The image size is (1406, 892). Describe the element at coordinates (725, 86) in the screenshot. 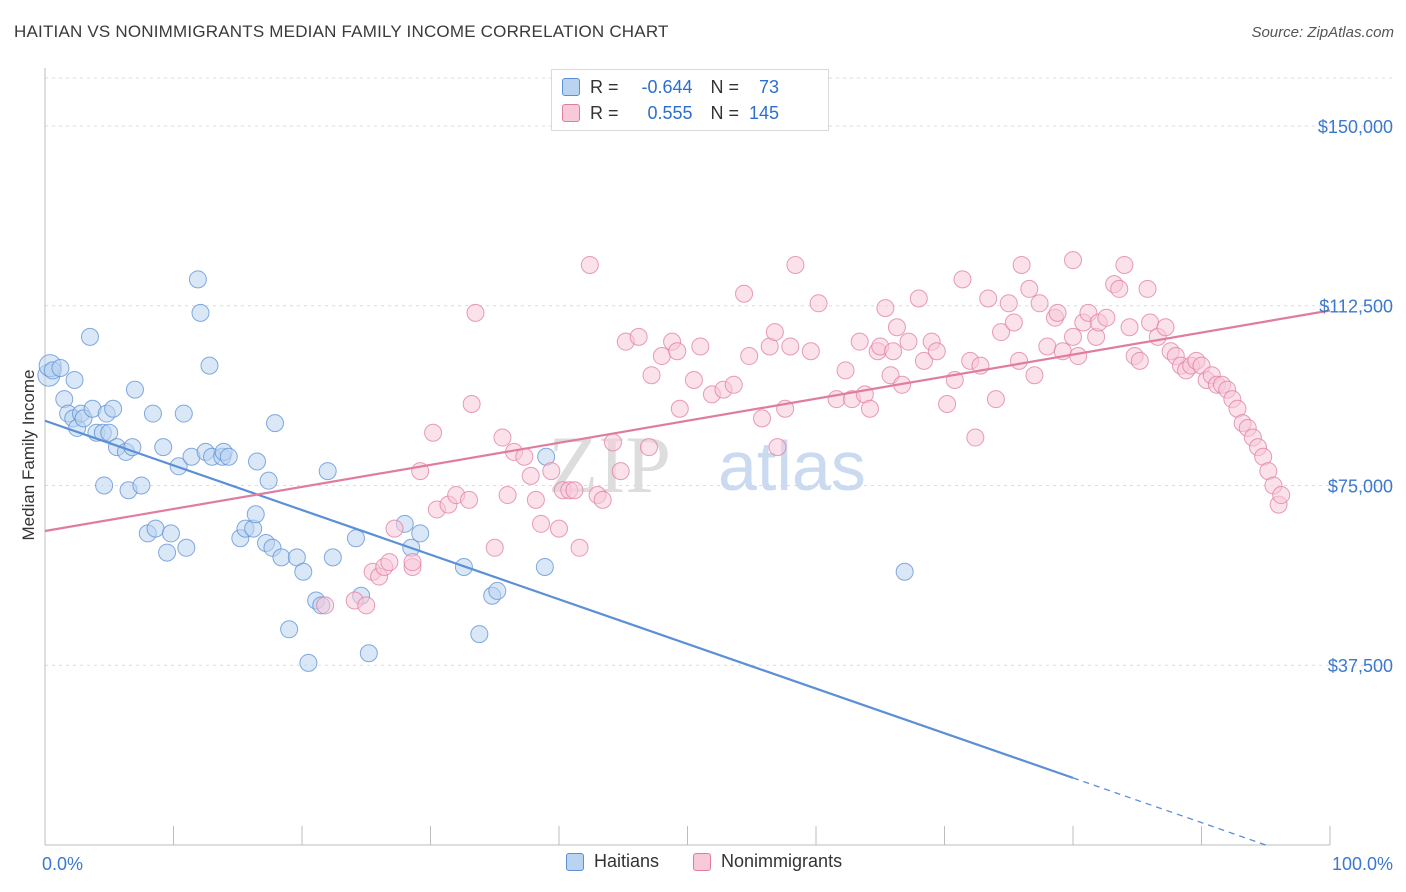

I see `n-label: N =` at that location.